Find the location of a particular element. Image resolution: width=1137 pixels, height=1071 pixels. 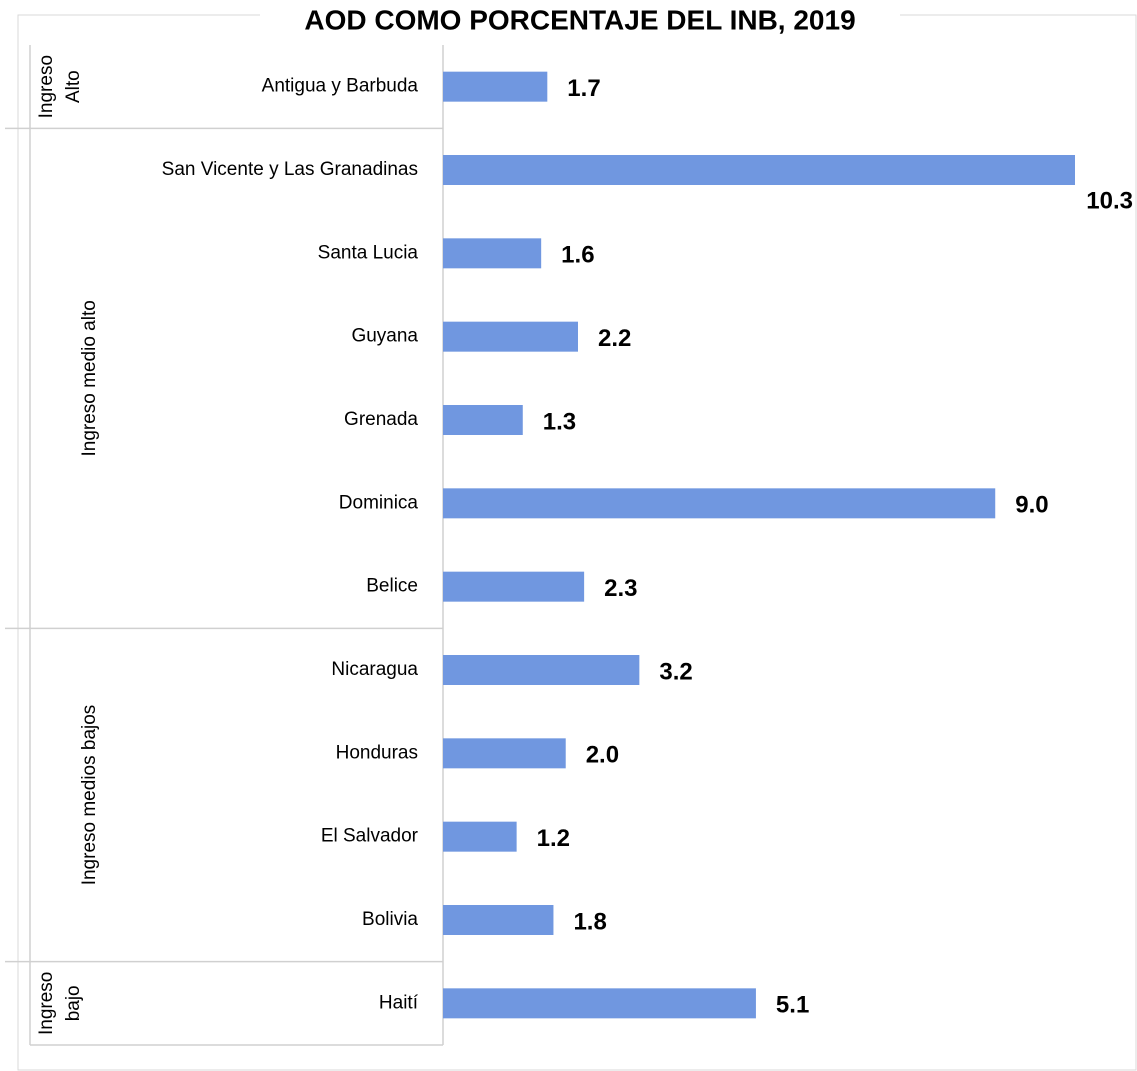

group-label: Alto is located at coordinates (73, 86).